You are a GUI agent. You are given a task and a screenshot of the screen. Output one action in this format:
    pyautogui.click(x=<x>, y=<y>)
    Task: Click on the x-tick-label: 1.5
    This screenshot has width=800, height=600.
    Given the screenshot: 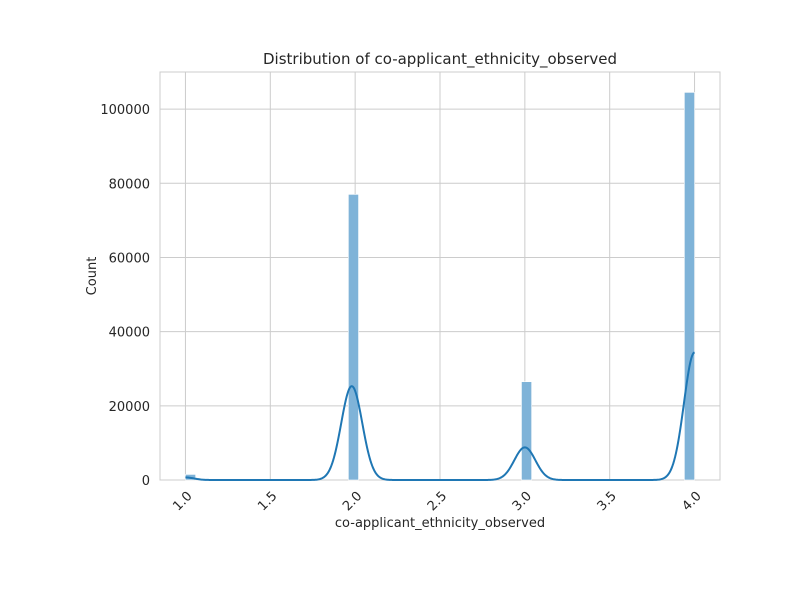 What is the action you would take?
    pyautogui.click(x=267, y=501)
    